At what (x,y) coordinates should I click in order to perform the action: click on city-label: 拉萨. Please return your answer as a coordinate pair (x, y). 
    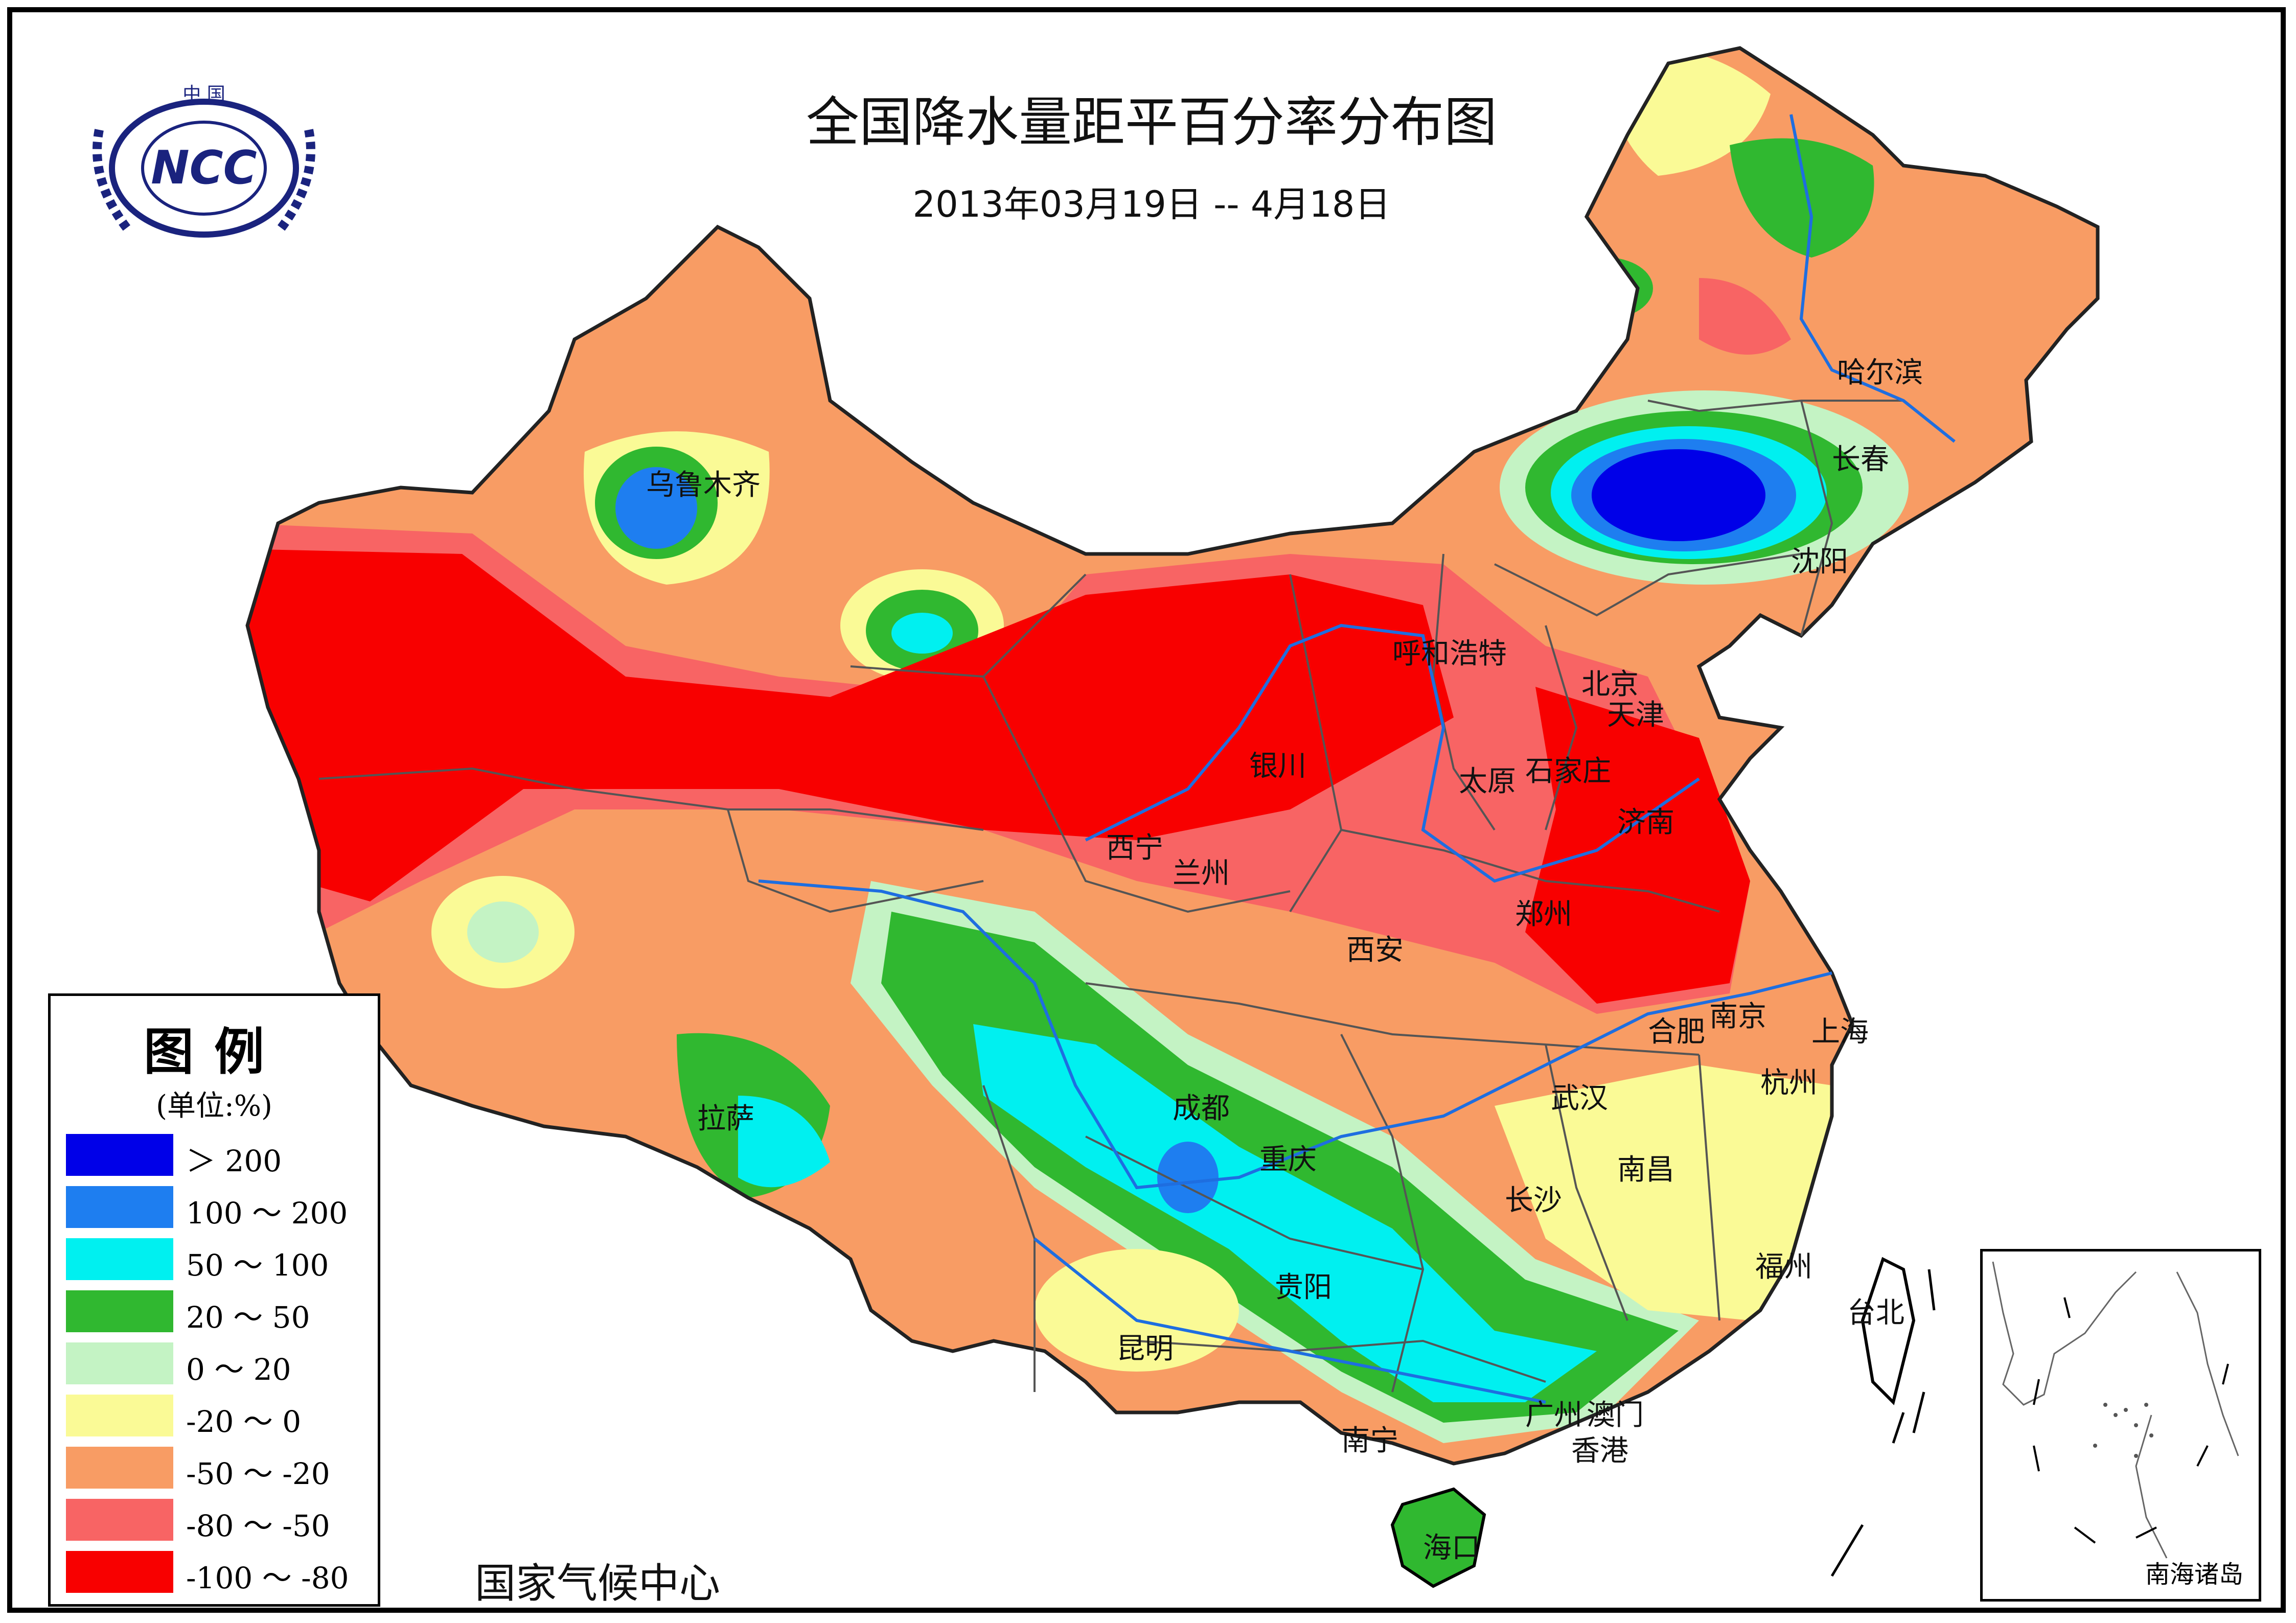
    Looking at the image, I should click on (726, 1118).